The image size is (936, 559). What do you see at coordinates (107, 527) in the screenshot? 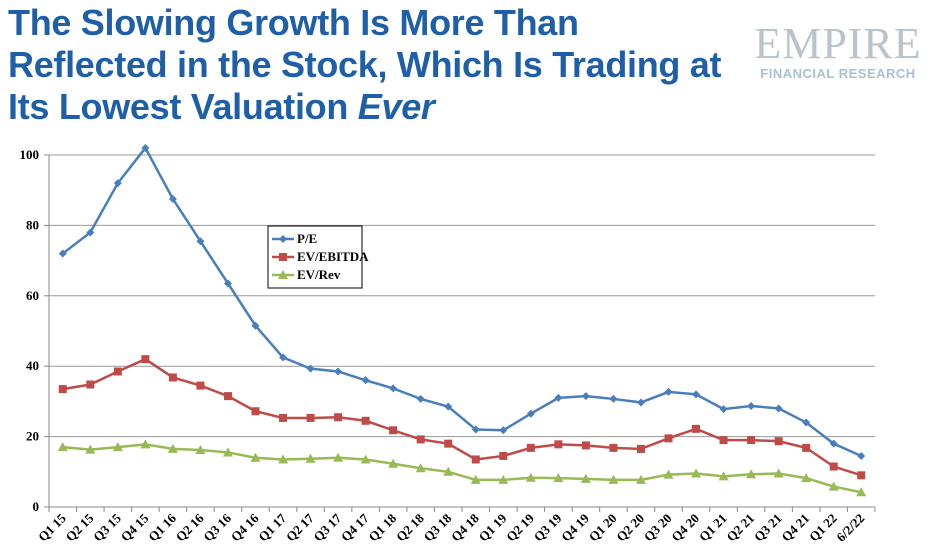
I see `x-tick-label: Q3 15` at bounding box center [107, 527].